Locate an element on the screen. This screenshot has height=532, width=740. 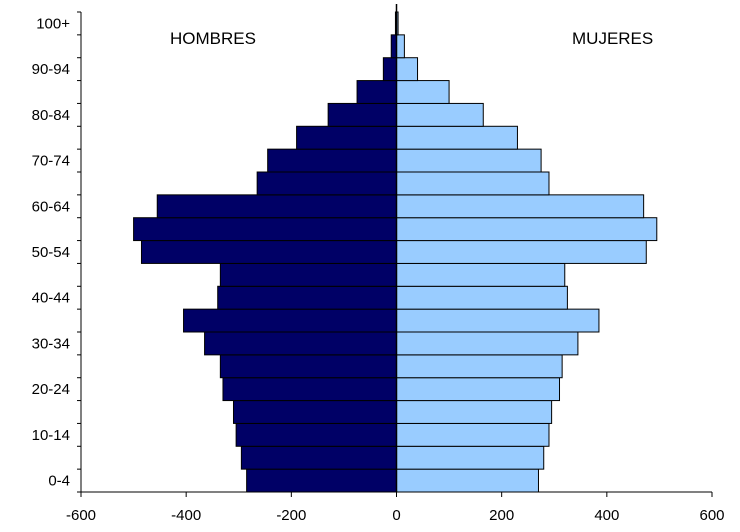
y-tick-label: 0-4 is located at coordinates (59, 481).